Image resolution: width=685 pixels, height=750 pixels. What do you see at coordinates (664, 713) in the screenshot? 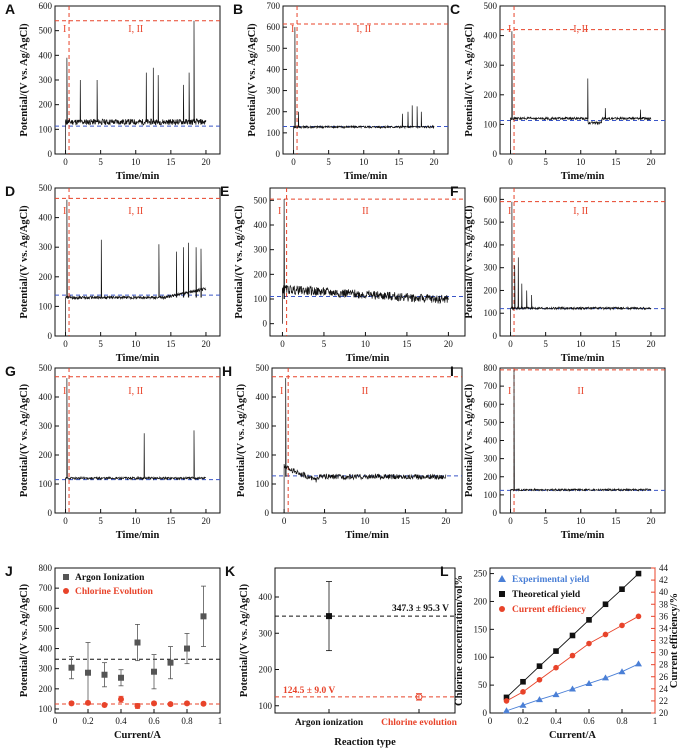
I see `y2-tick-label: 20` at bounding box center [664, 713].